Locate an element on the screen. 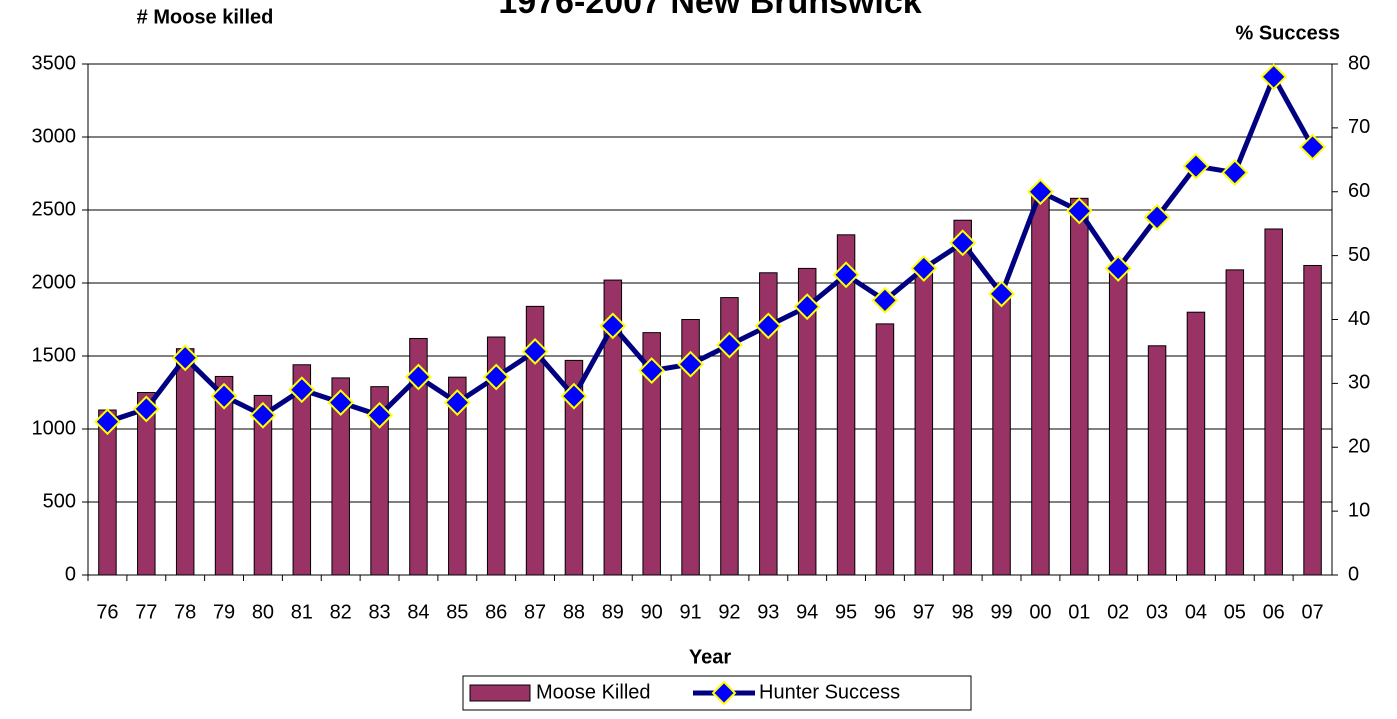  y2-tick-label: 70 is located at coordinates (1359, 127).